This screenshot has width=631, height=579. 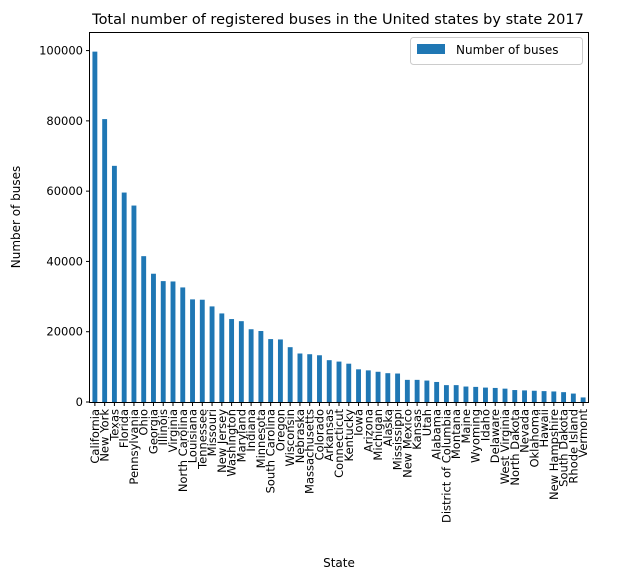 What do you see at coordinates (339, 563) in the screenshot?
I see `x-axis-label: State` at bounding box center [339, 563].